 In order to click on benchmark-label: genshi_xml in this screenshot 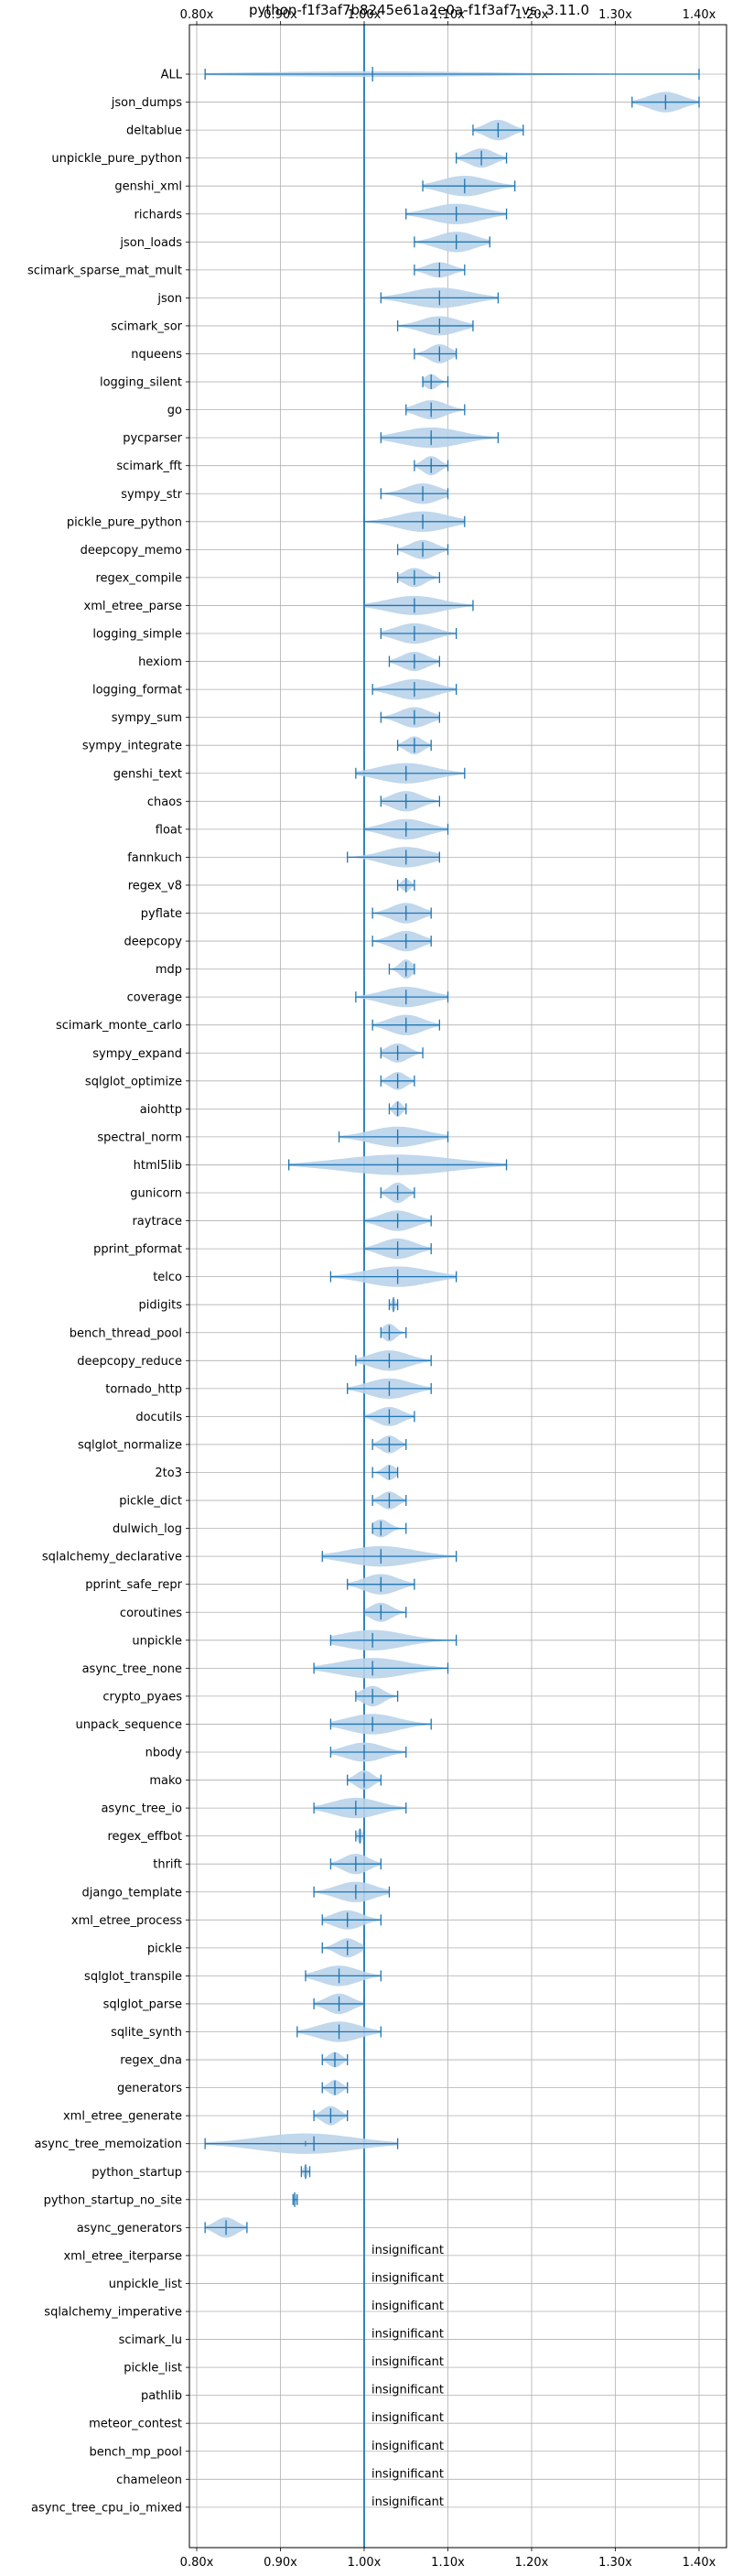, I will do `click(148, 187)`.